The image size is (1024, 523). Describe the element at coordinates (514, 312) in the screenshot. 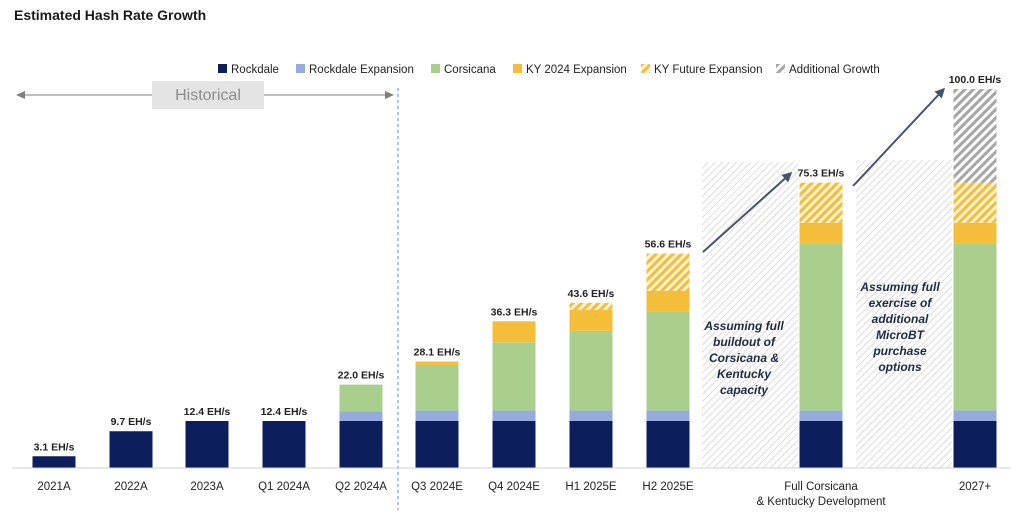

I see `total-label: 36.3 EH/s` at that location.